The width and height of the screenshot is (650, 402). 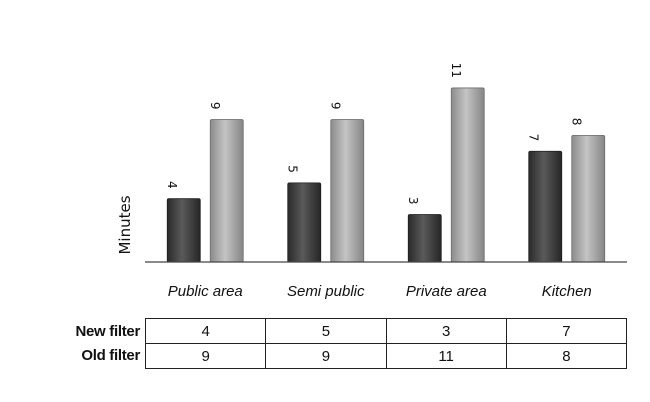 I want to click on data-label: 11, so click(x=456, y=70).